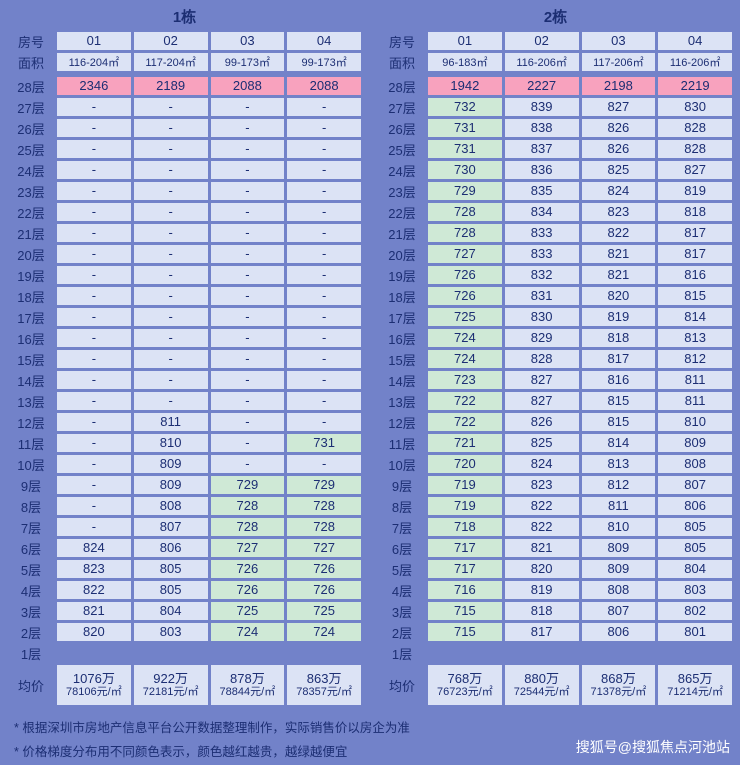  I want to click on price-cell: 821, so click(618, 254).